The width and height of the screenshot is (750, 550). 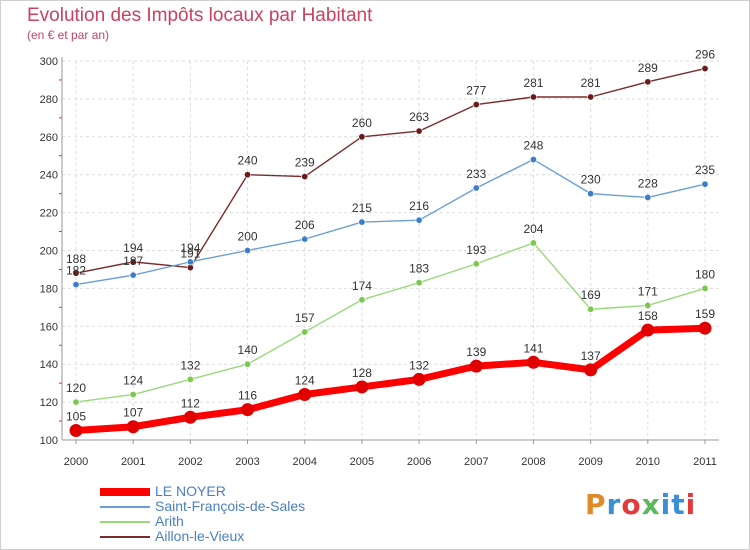 I want to click on data-label: 215, so click(x=362, y=208).